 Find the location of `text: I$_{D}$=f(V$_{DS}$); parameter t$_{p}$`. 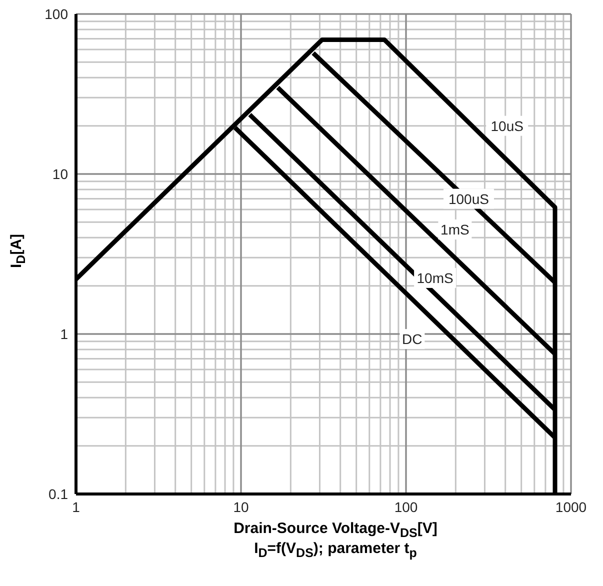

text: I$_{D}$=f(V$_{DS}$); parameter t$_{p}$ is located at coordinates (335, 550).